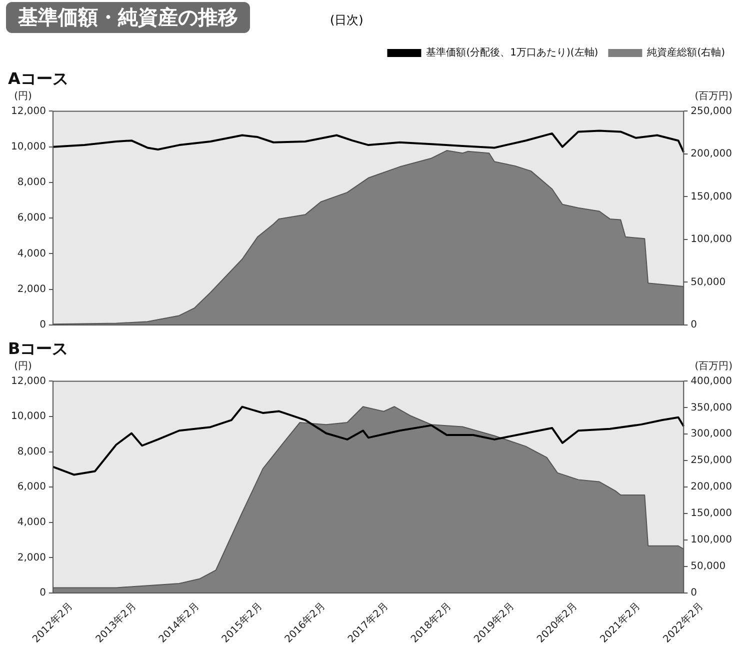 This screenshot has height=655, width=743. Describe the element at coordinates (711, 408) in the screenshot. I see `y2-tick-label: 350,000` at that location.